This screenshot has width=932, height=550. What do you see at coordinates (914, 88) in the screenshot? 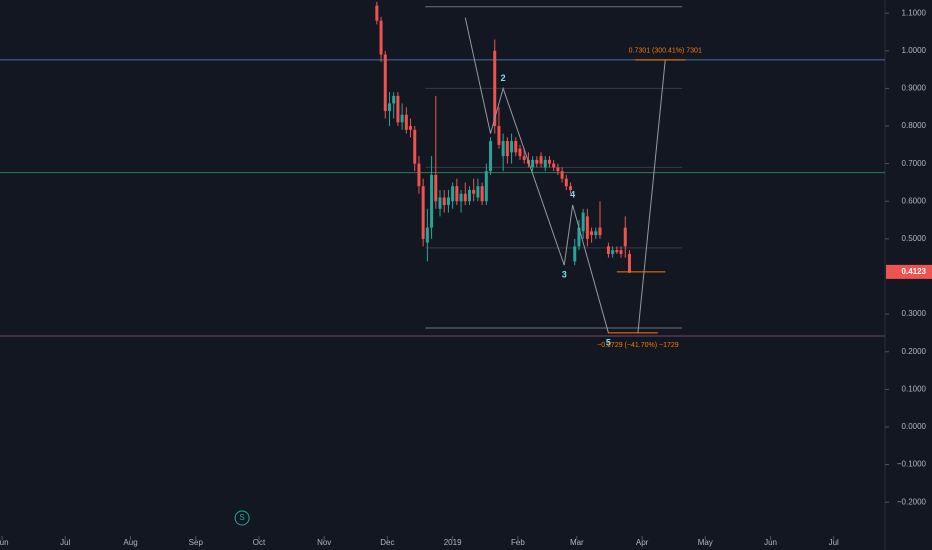
I see `y-tick-label: 0.9000` at bounding box center [914, 88].